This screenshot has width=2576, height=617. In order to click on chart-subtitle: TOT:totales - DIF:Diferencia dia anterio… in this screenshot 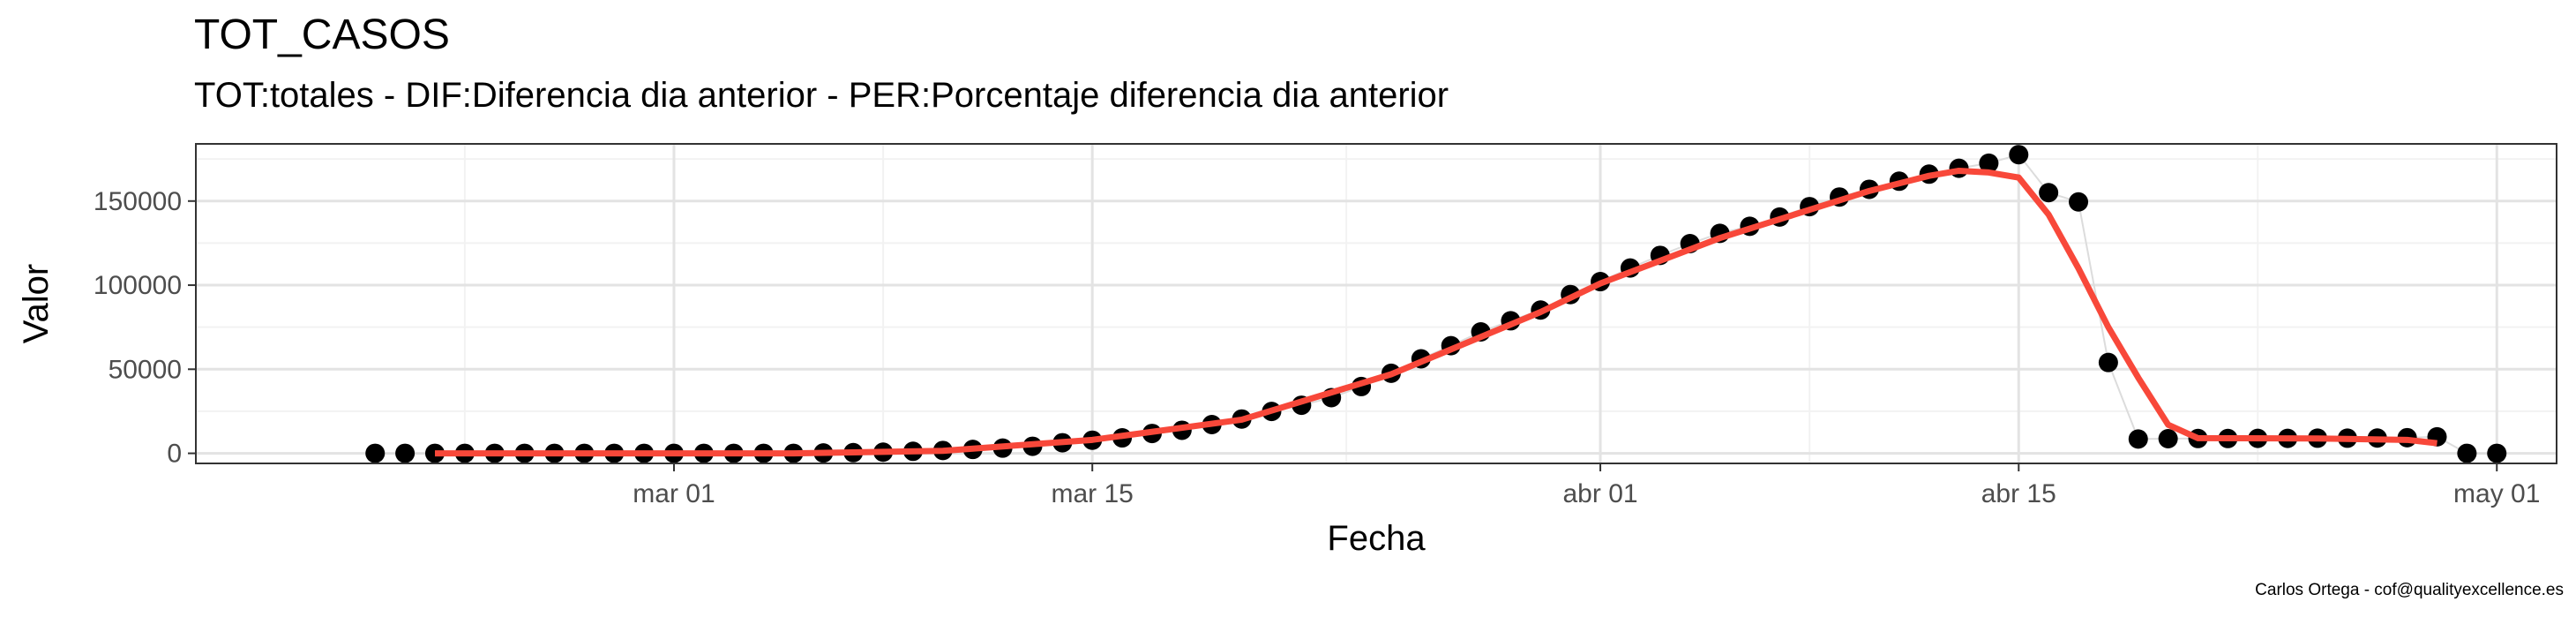, I will do `click(822, 95)`.